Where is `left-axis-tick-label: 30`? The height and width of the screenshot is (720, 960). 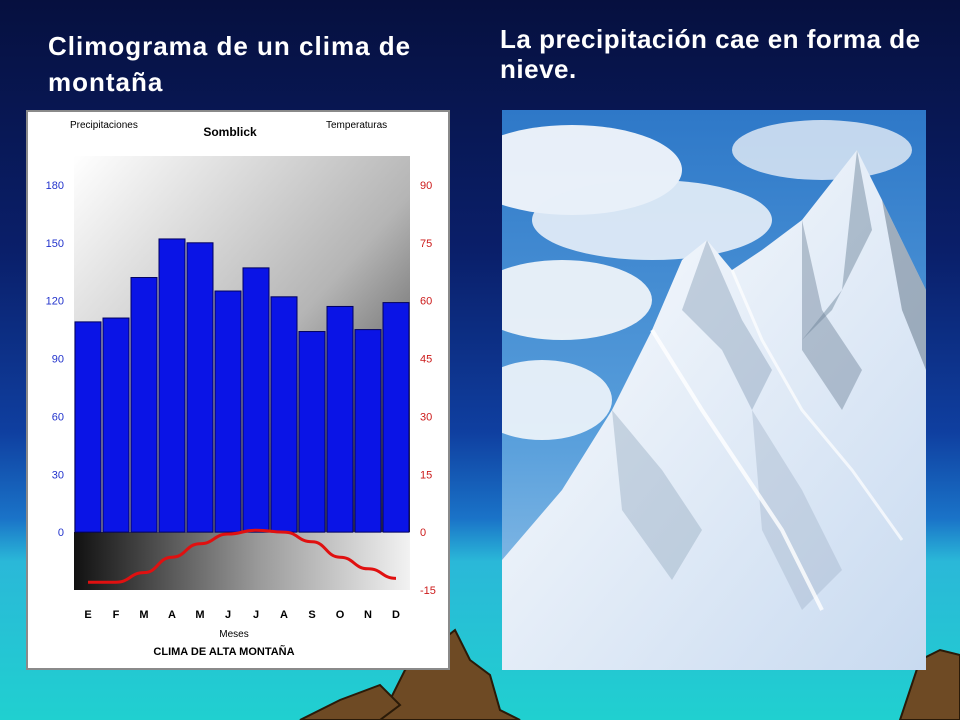
left-axis-tick-label: 30 is located at coordinates (58, 475).